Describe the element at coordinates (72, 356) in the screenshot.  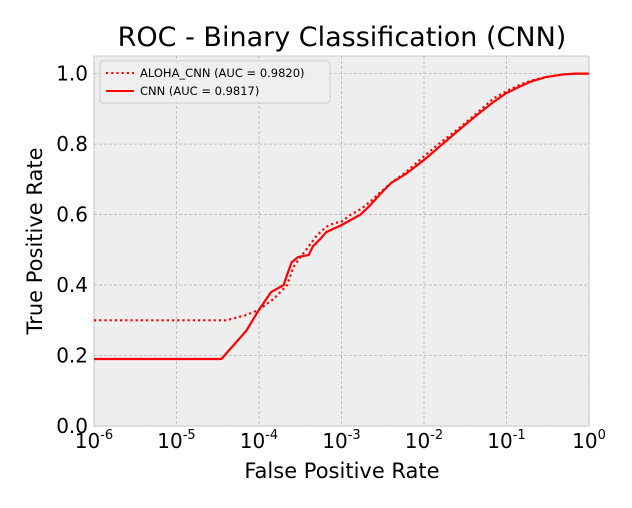
I see `y-tick-label: 0.2` at that location.